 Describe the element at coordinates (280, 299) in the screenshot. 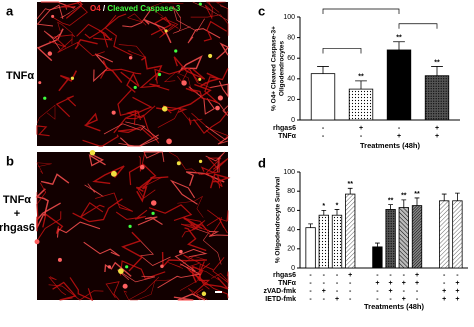

I see `condition-name: IETD-fmk` at that location.